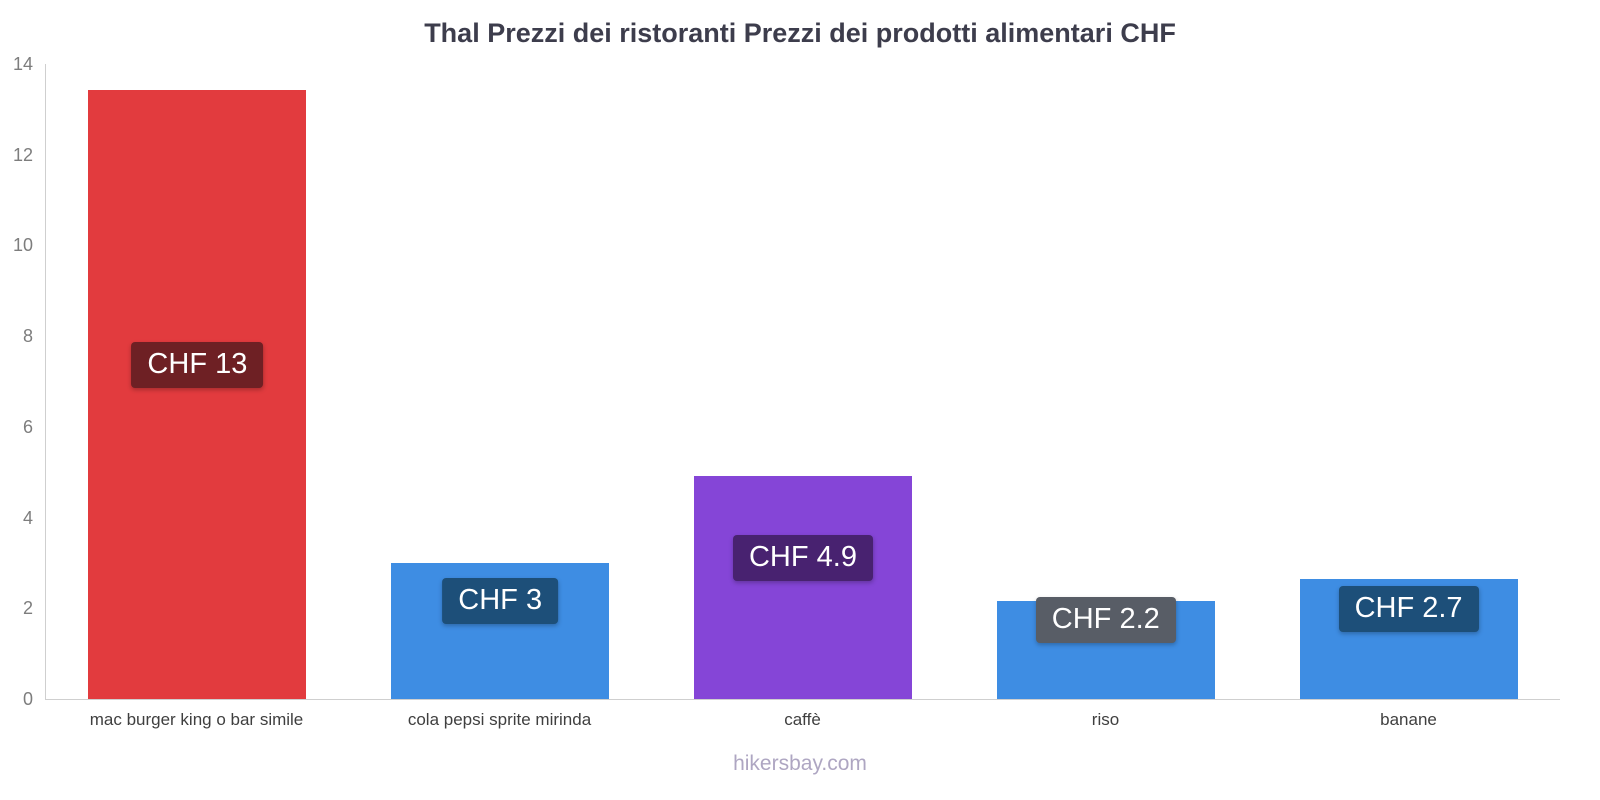 The height and width of the screenshot is (800, 1600). Describe the element at coordinates (800, 763) in the screenshot. I see `watermark: hikersbay.com` at that location.